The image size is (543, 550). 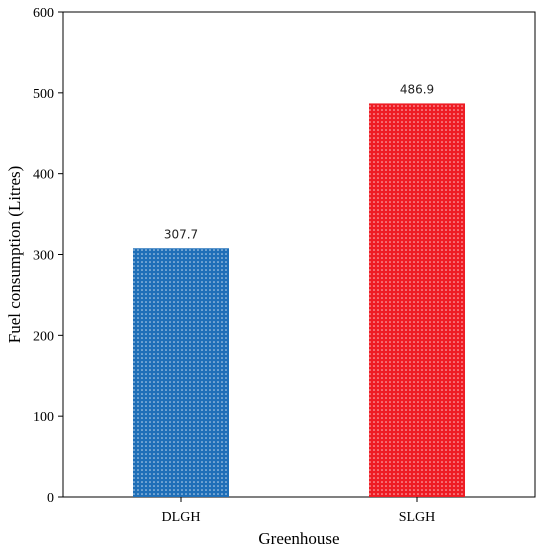 What do you see at coordinates (43, 175) in the screenshot?
I see `y-tick-label: 400` at bounding box center [43, 175].